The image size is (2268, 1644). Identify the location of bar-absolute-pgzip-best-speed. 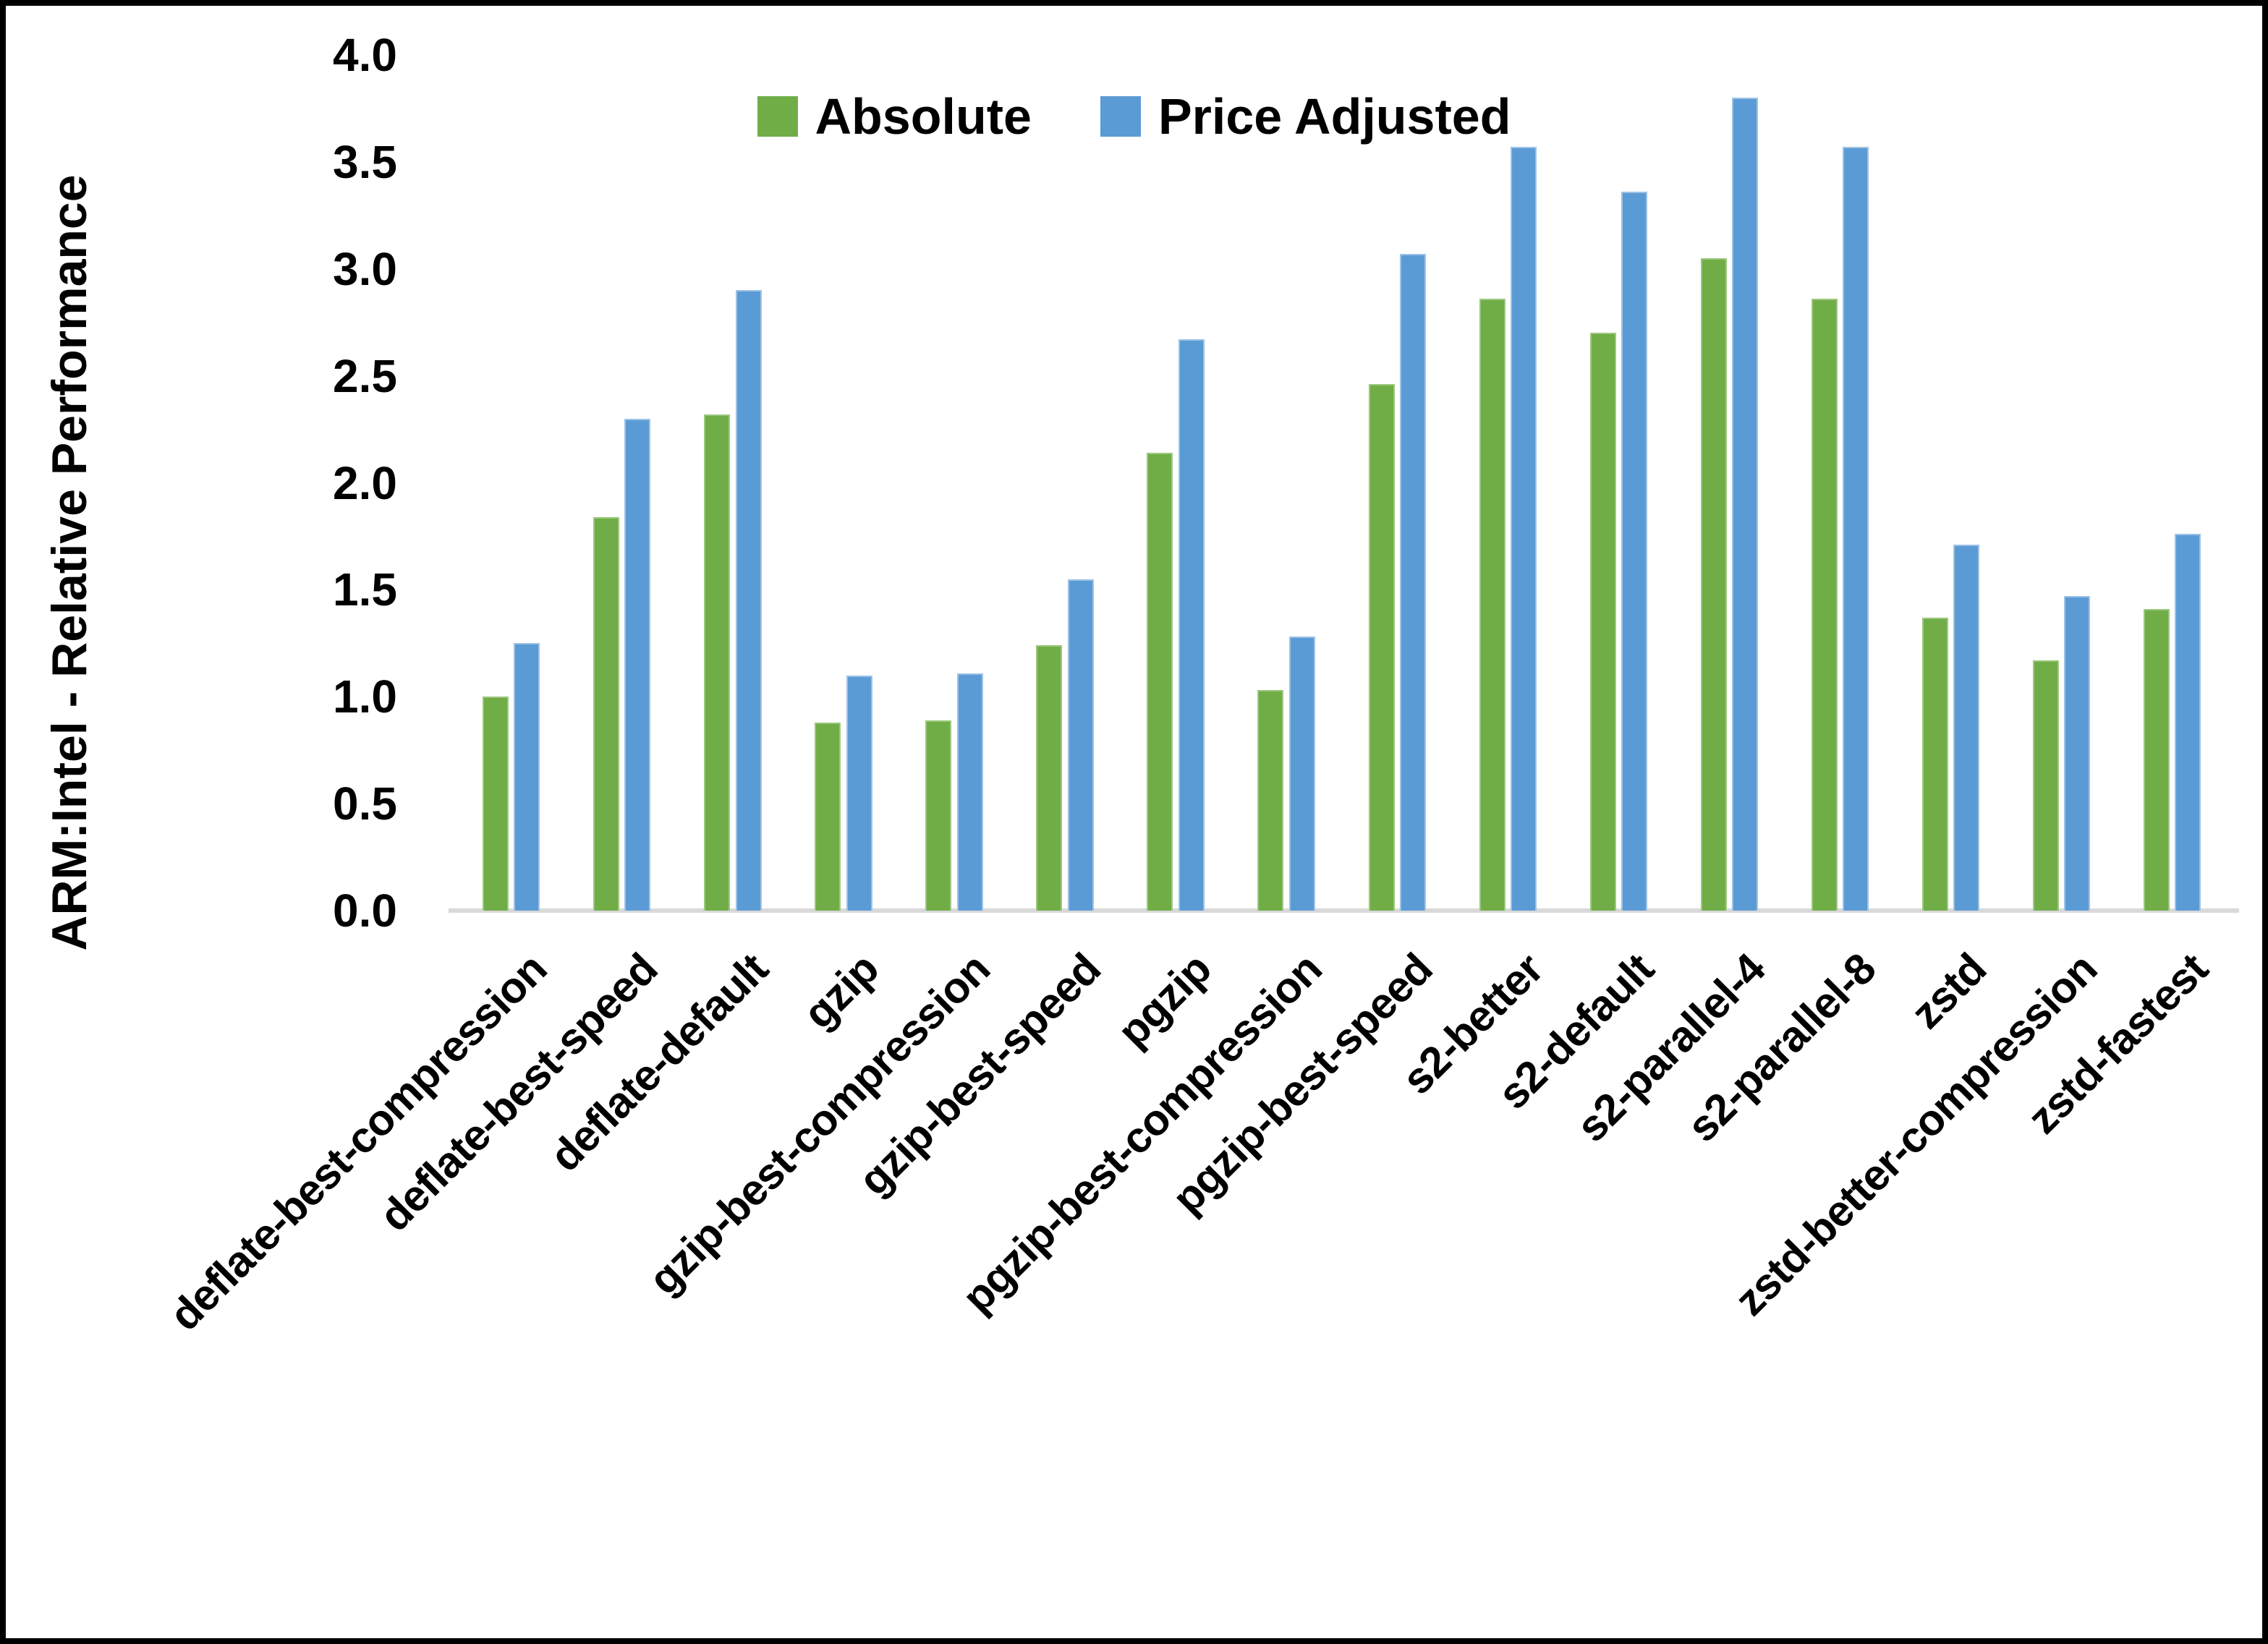
(1381, 647).